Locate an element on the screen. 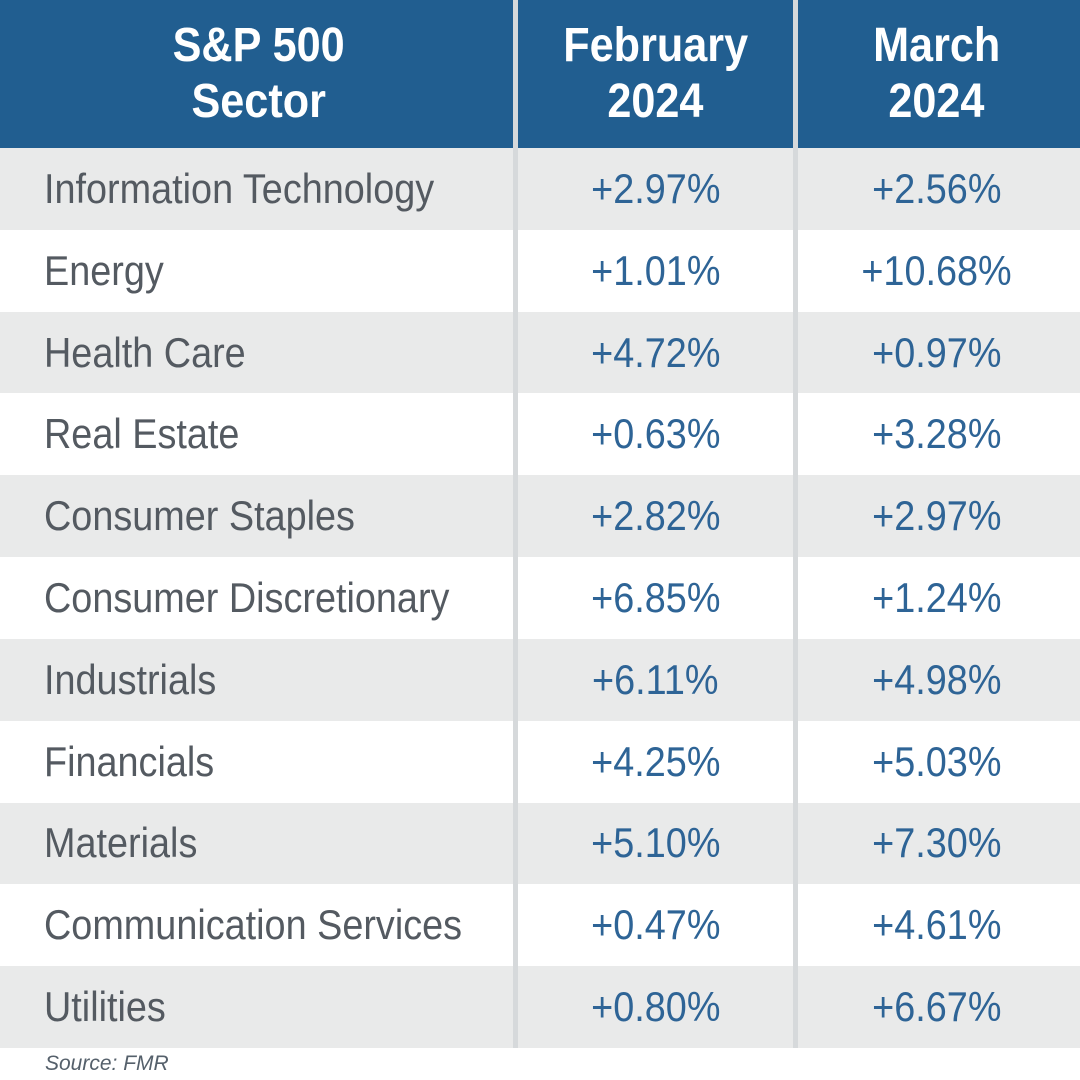 Image resolution: width=1080 pixels, height=1080 pixels. sector-name-cell: Financials is located at coordinates (259, 762).